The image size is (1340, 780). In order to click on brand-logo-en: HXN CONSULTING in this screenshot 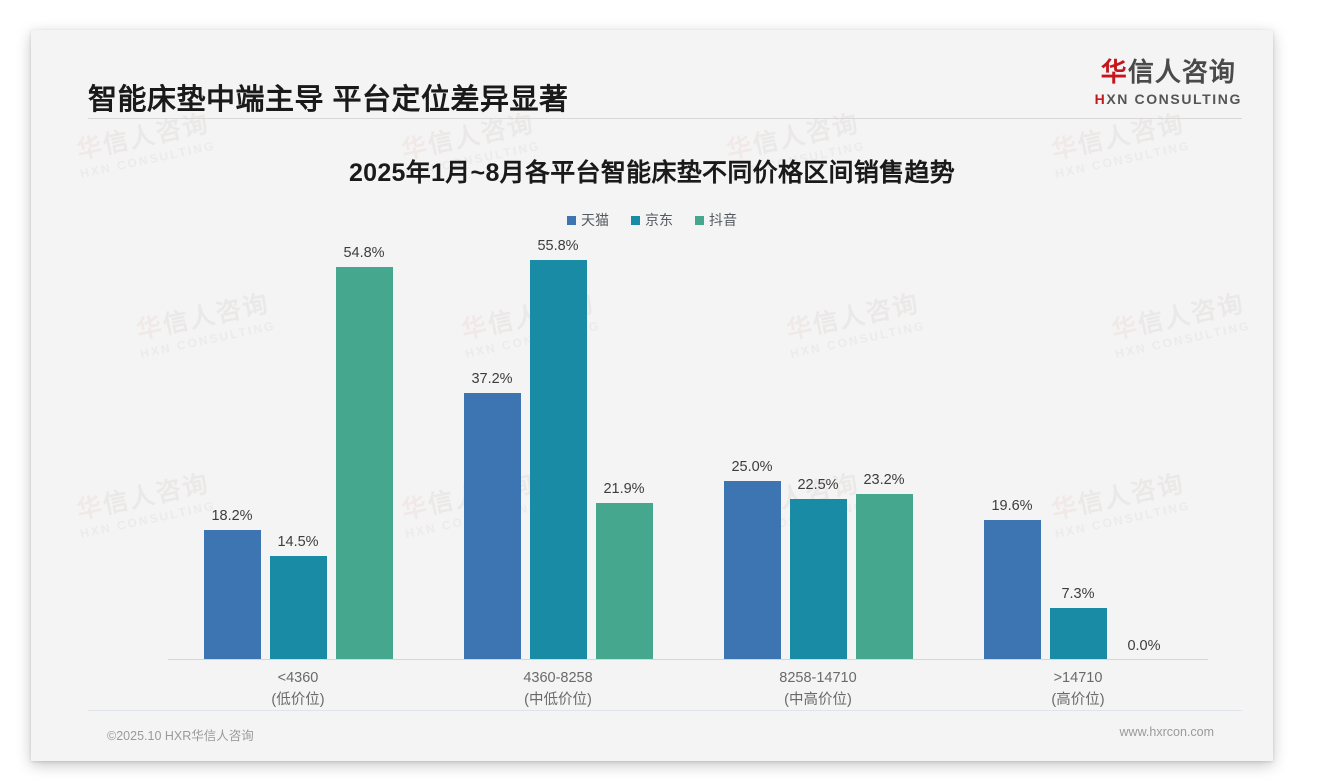, I will do `click(1168, 99)`.